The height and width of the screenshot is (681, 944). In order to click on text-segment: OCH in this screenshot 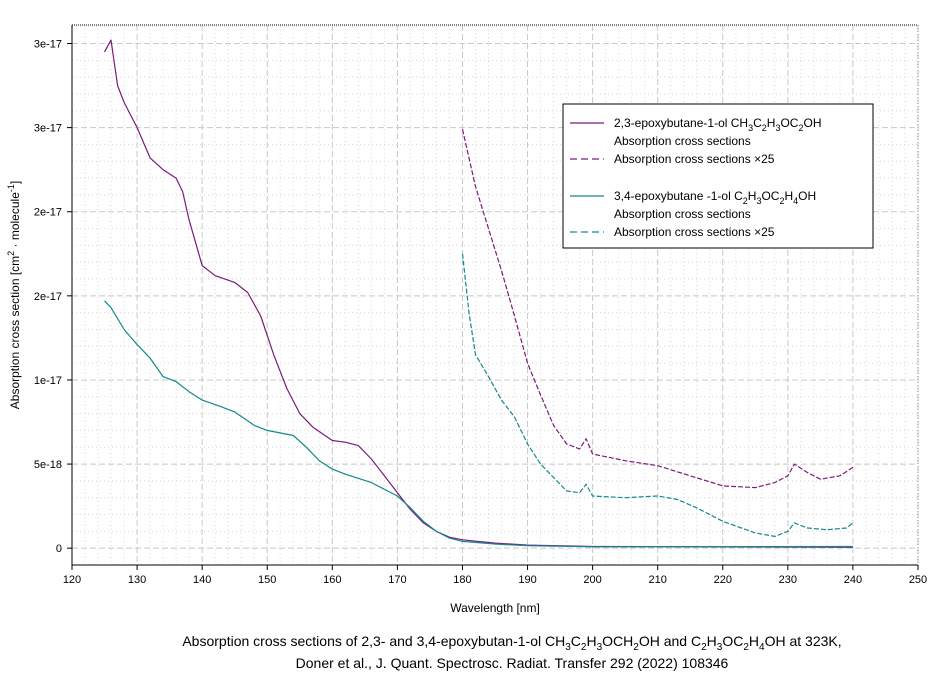, I will do `click(617, 641)`.